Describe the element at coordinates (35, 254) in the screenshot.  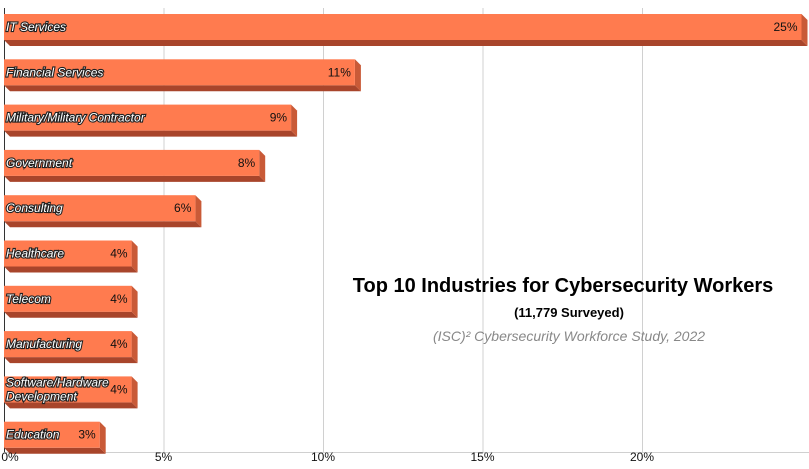
I see `bar-category-label: Healthcare` at that location.